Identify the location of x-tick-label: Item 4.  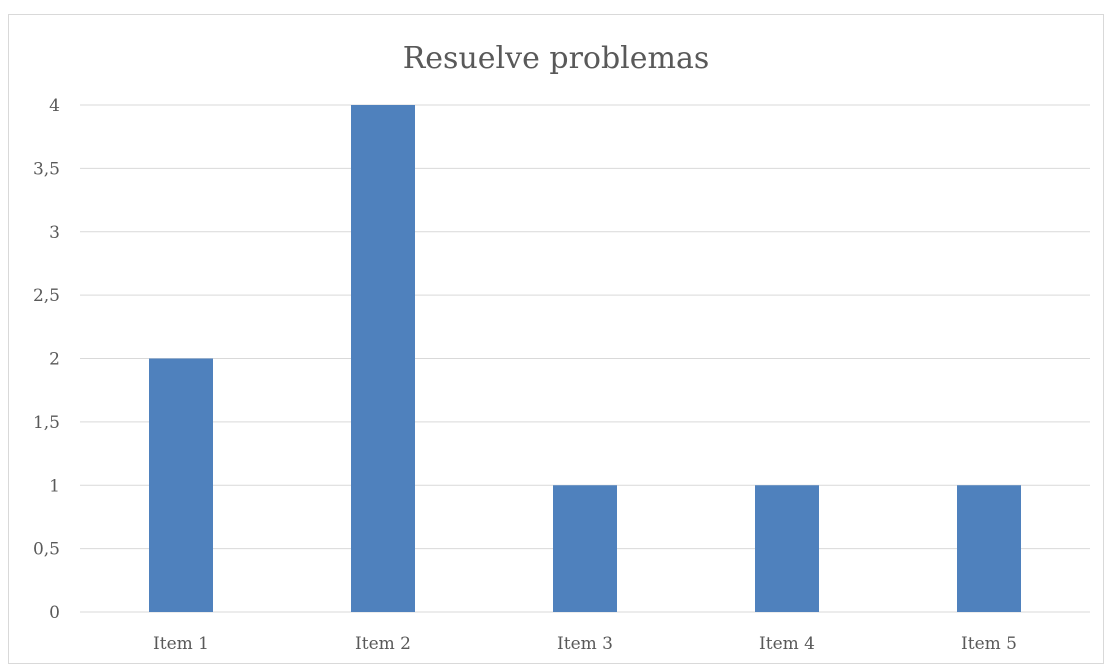
(787, 644).